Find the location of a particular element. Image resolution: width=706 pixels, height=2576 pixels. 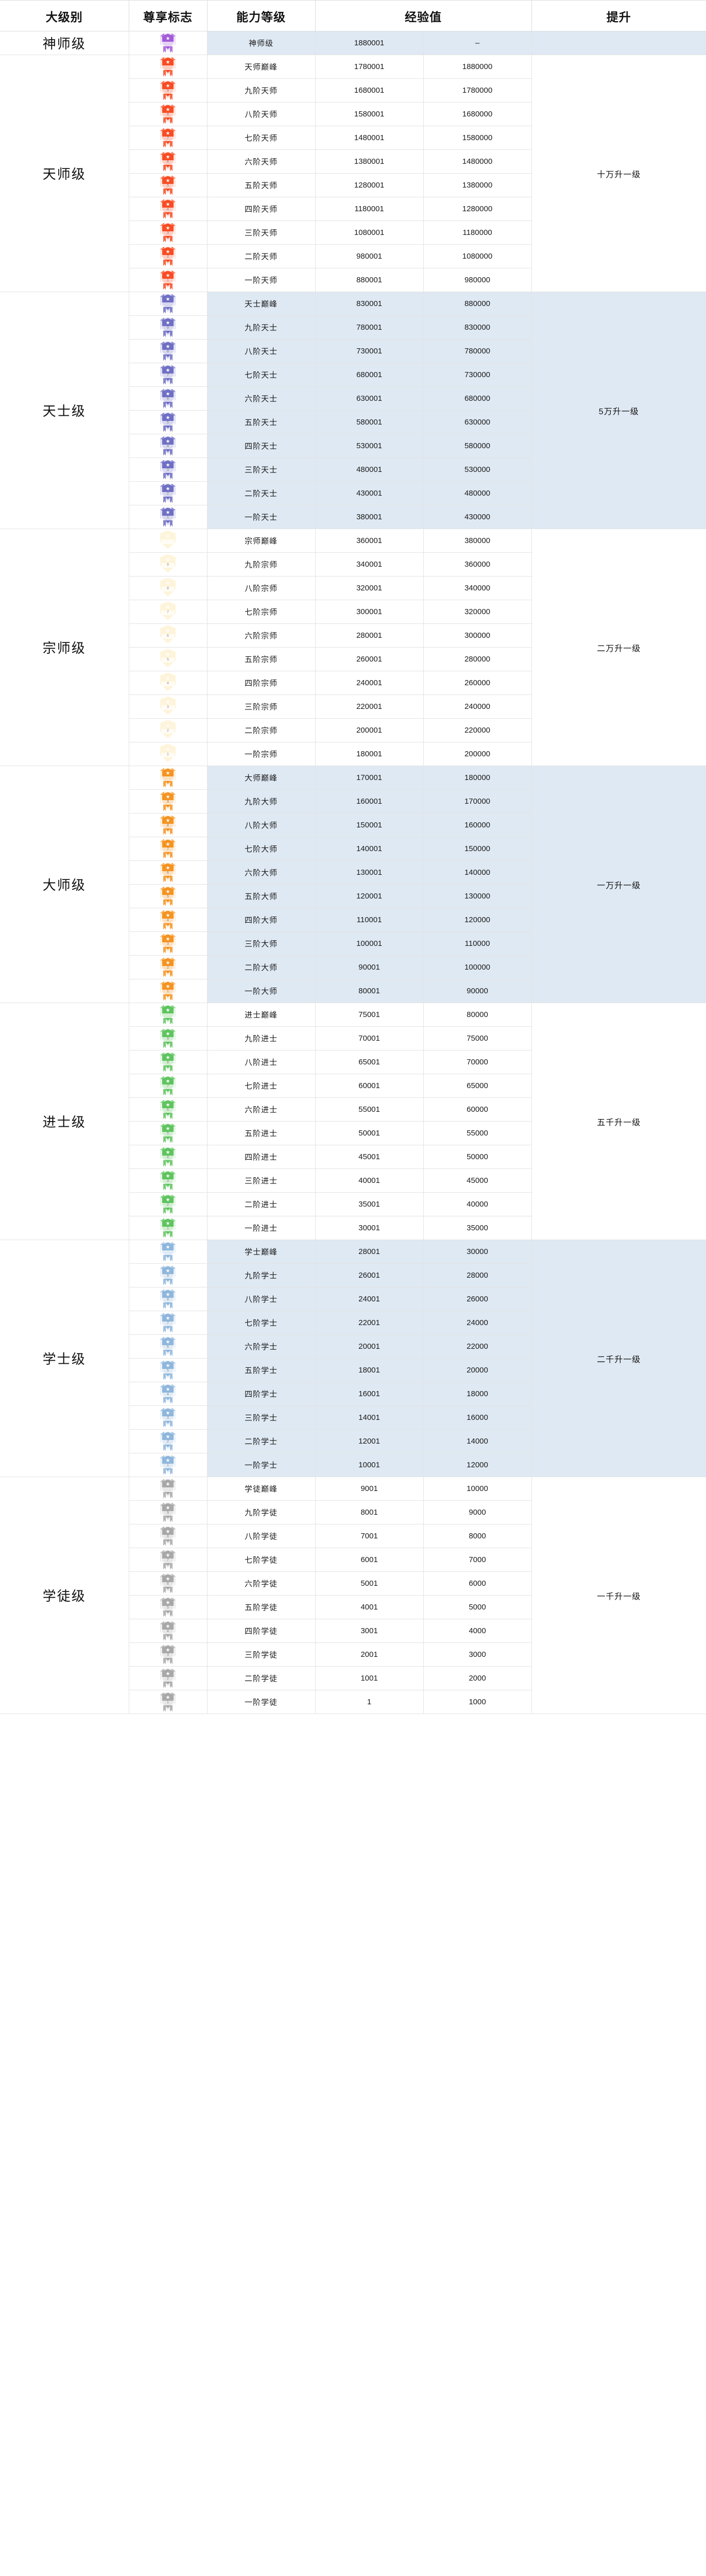

experience-min-cell: 980001 is located at coordinates (369, 256).